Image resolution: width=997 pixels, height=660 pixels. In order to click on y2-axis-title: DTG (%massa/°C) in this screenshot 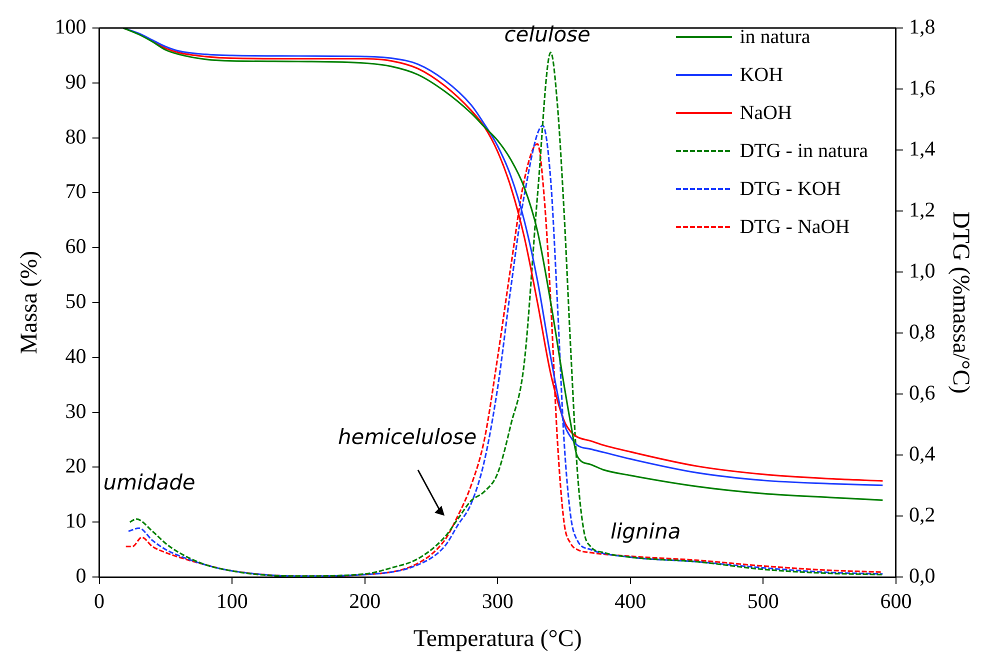, I will do `click(960, 302)`.